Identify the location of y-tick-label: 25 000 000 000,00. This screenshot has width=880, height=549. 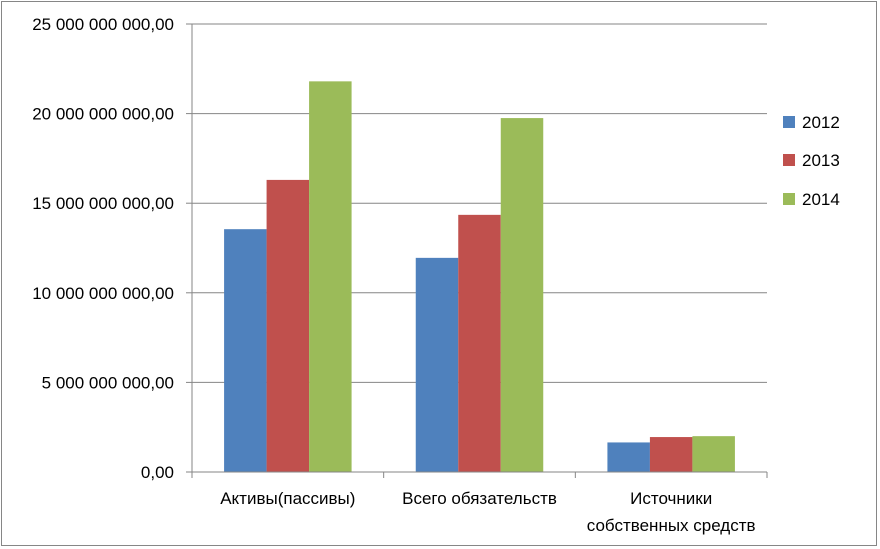
(103, 24).